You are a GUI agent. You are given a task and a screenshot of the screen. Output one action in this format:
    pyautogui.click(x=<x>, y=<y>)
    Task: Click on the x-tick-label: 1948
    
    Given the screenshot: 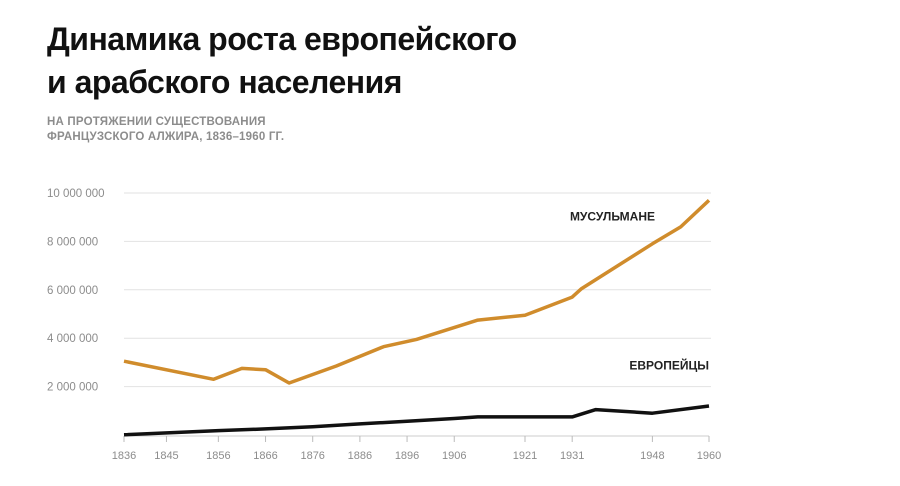 What is the action you would take?
    pyautogui.click(x=652, y=456)
    